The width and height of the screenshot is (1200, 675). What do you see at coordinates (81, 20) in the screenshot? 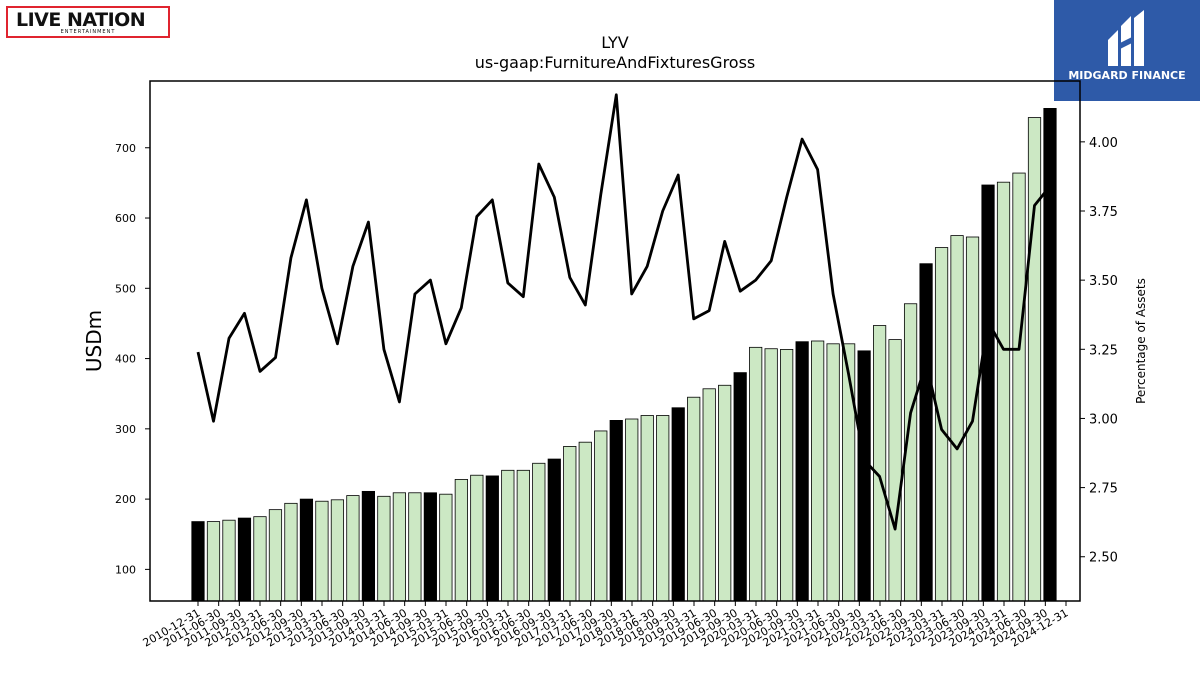
I see `live-nation-logo-text: LIVE NATION` at bounding box center [81, 20].